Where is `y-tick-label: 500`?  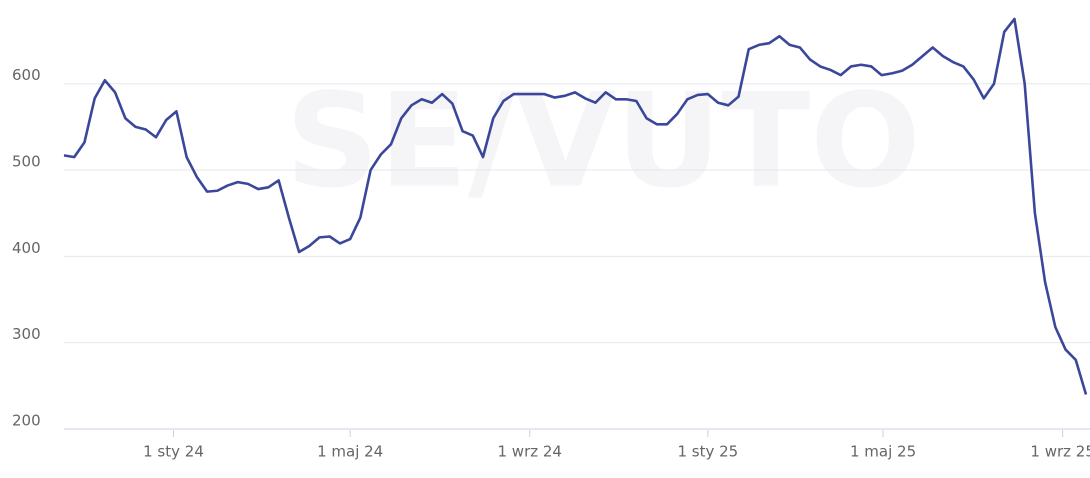
y-tick-label: 500 is located at coordinates (26, 162).